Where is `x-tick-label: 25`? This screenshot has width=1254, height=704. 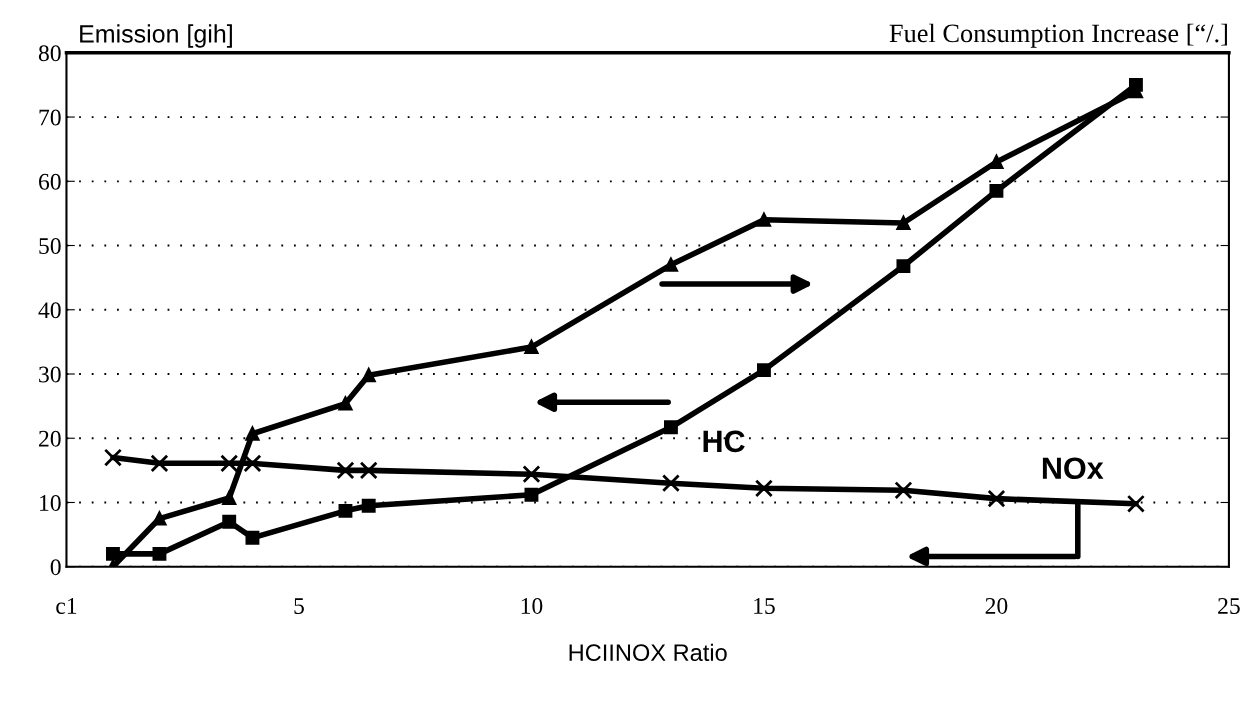 x-tick-label: 25 is located at coordinates (1229, 606).